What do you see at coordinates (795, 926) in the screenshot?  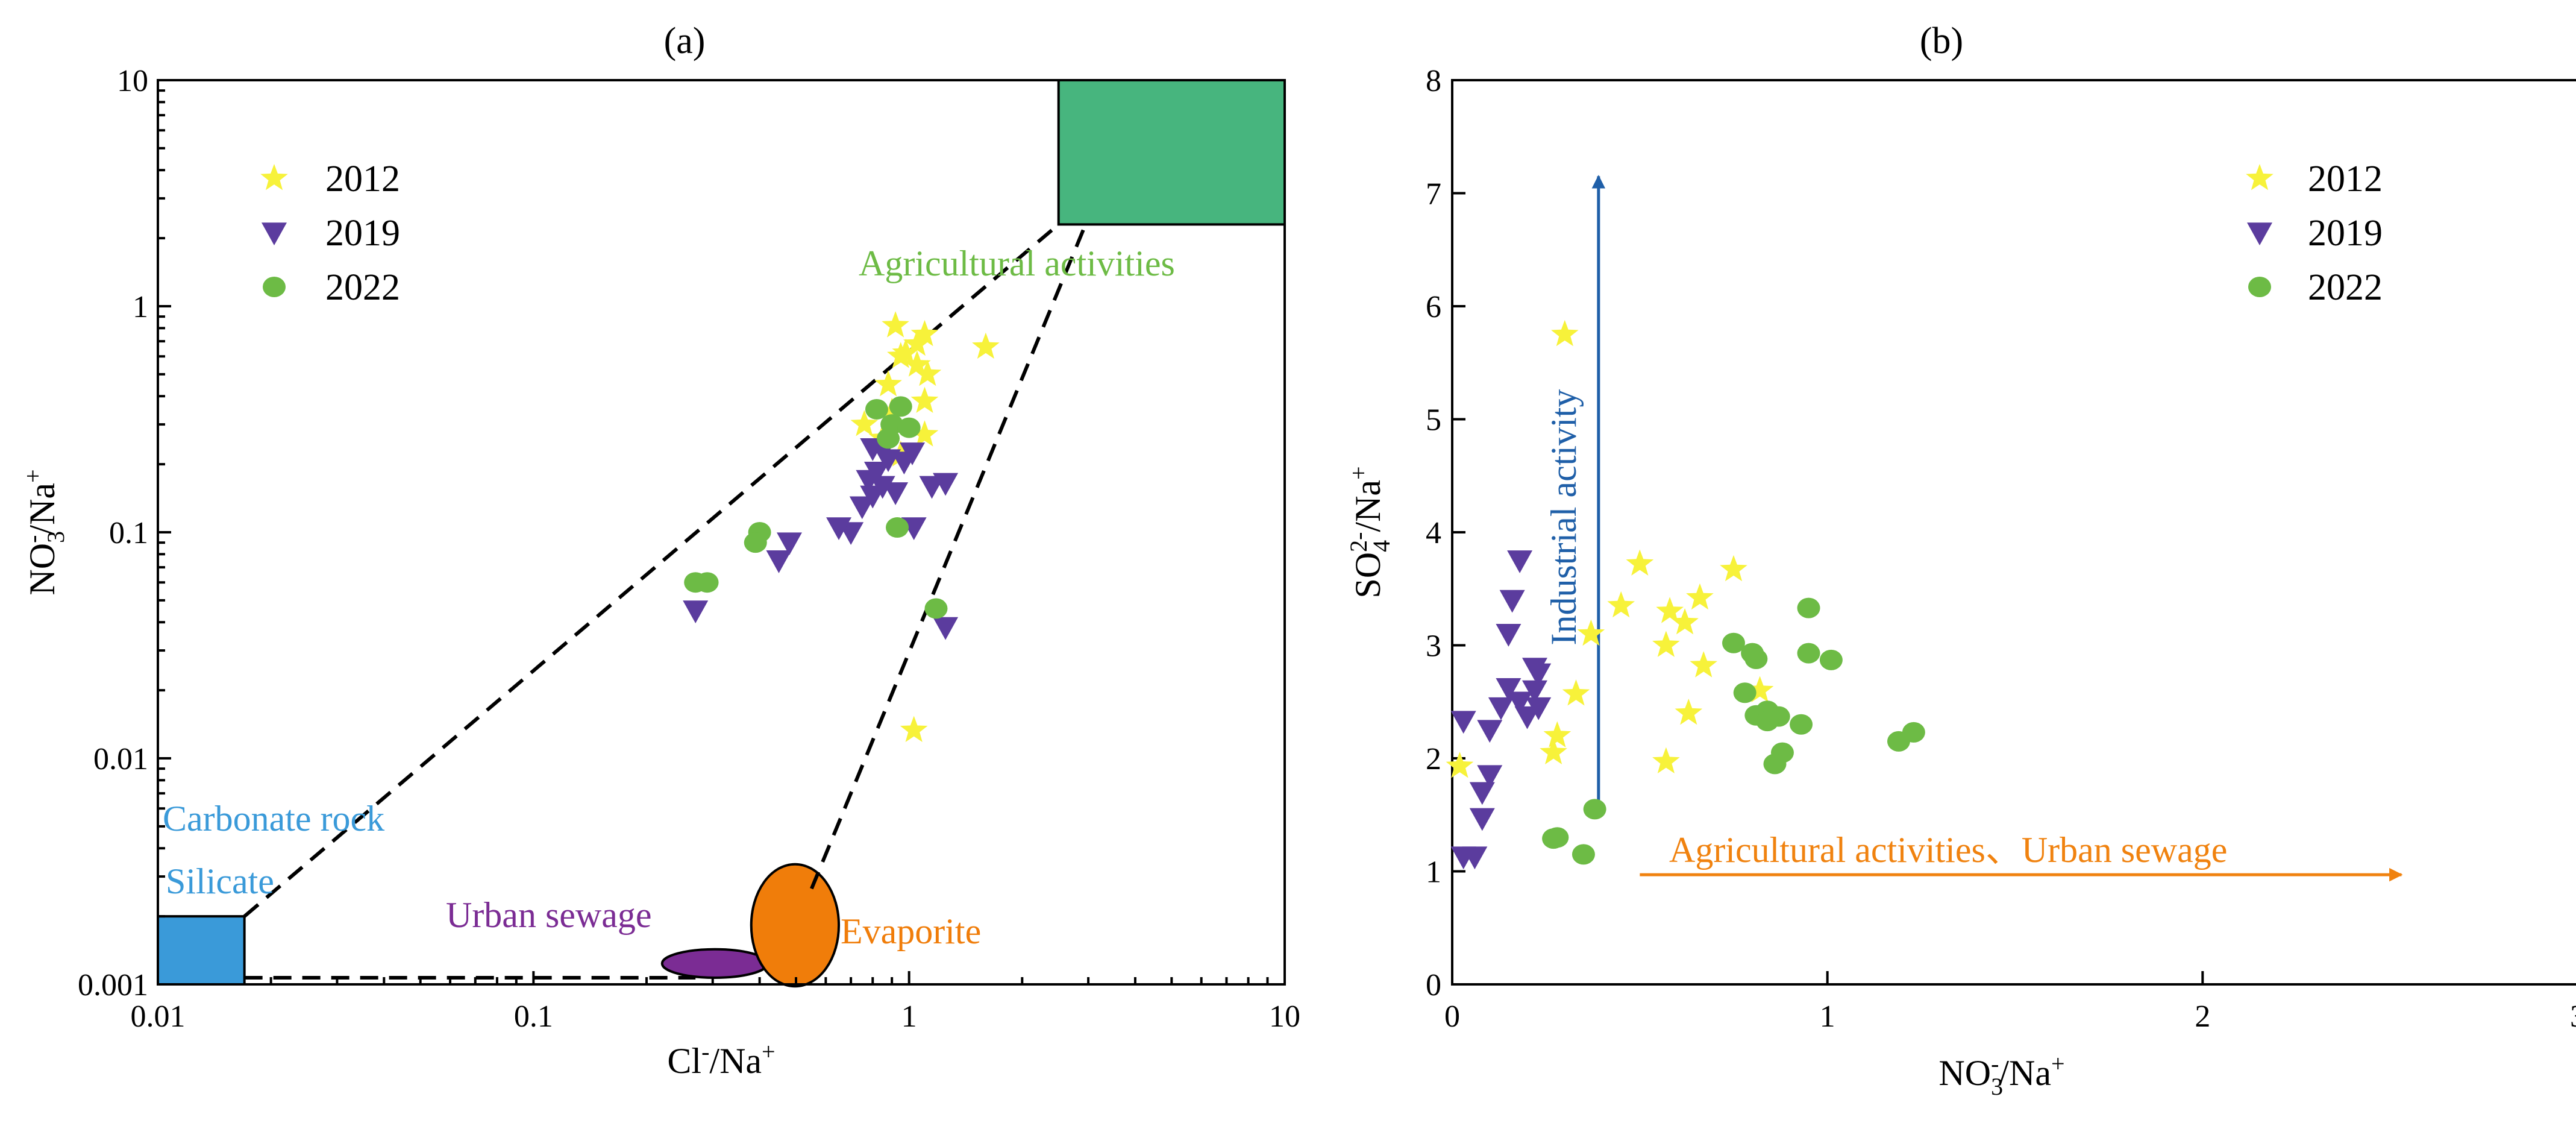 I see `evaporite-region` at bounding box center [795, 926].